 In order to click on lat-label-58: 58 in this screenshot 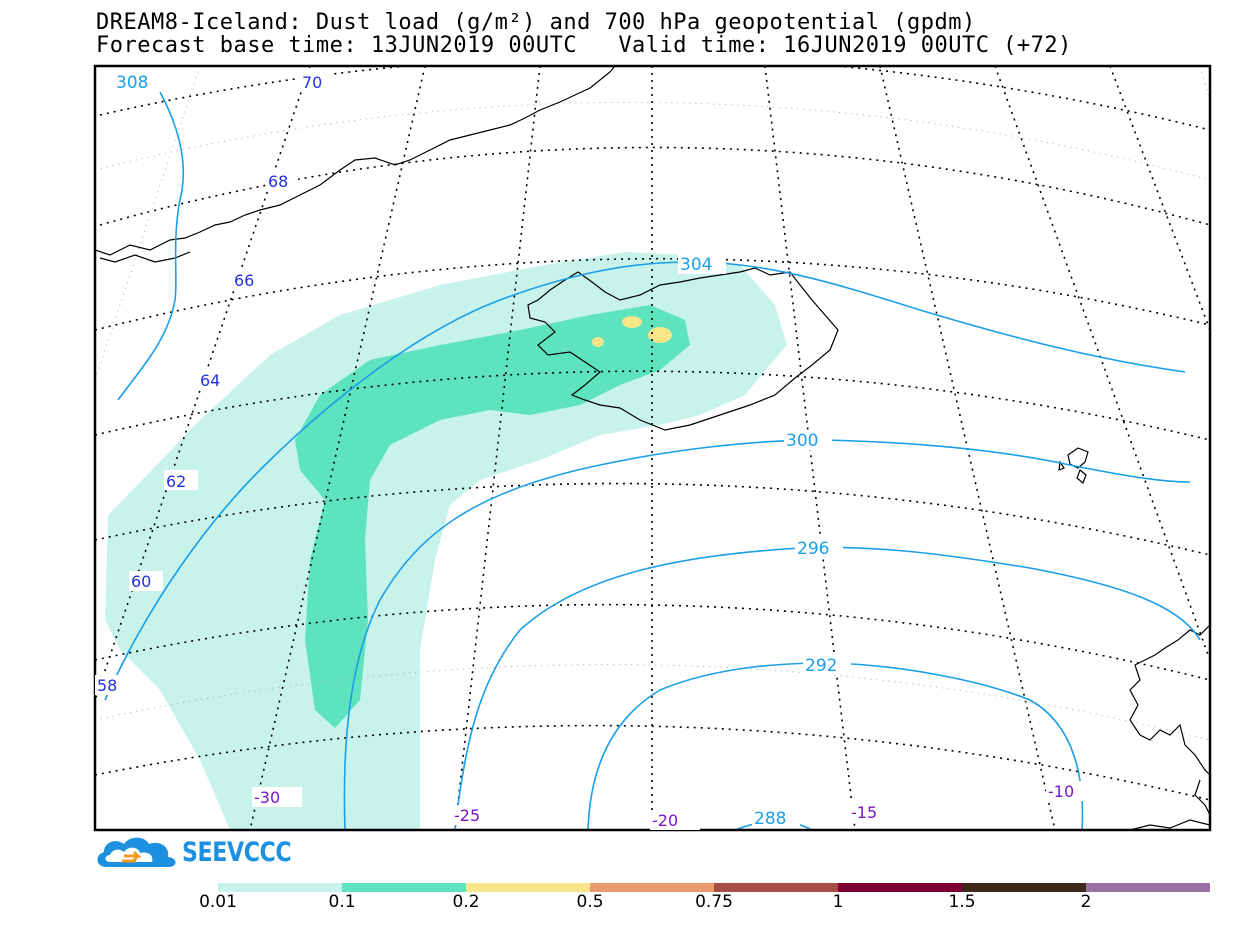, I will do `click(107, 685)`.